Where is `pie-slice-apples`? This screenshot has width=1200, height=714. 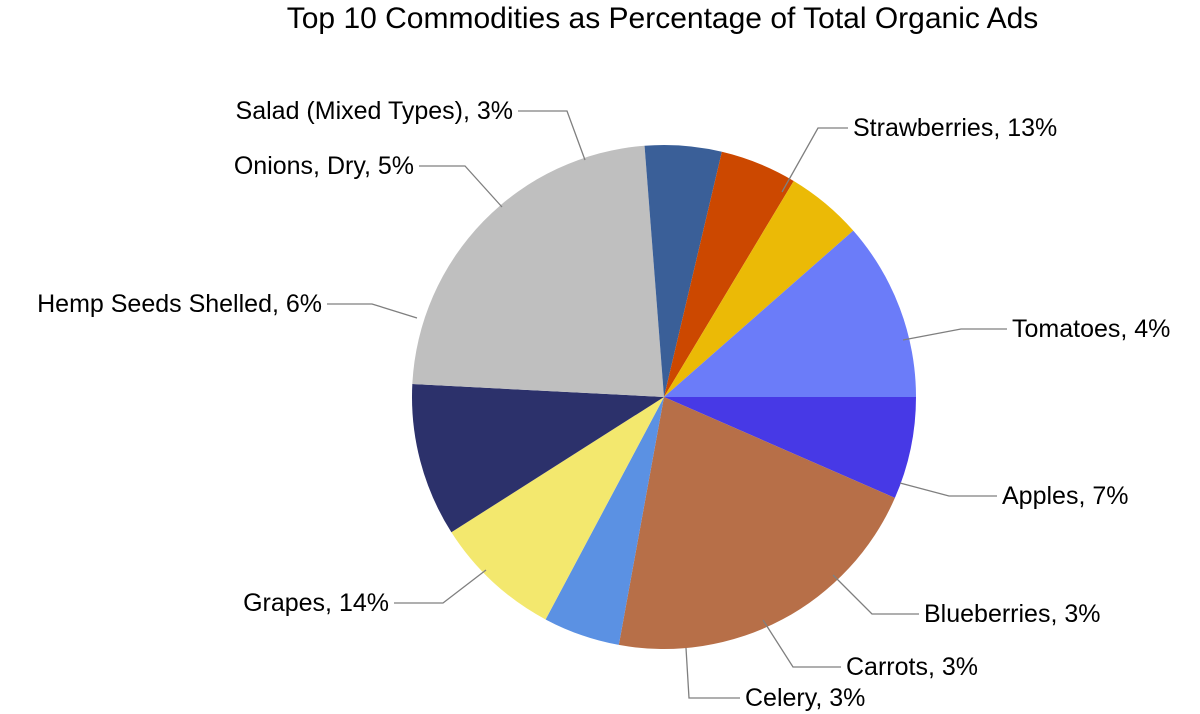 pie-slice-apples is located at coordinates (790, 313).